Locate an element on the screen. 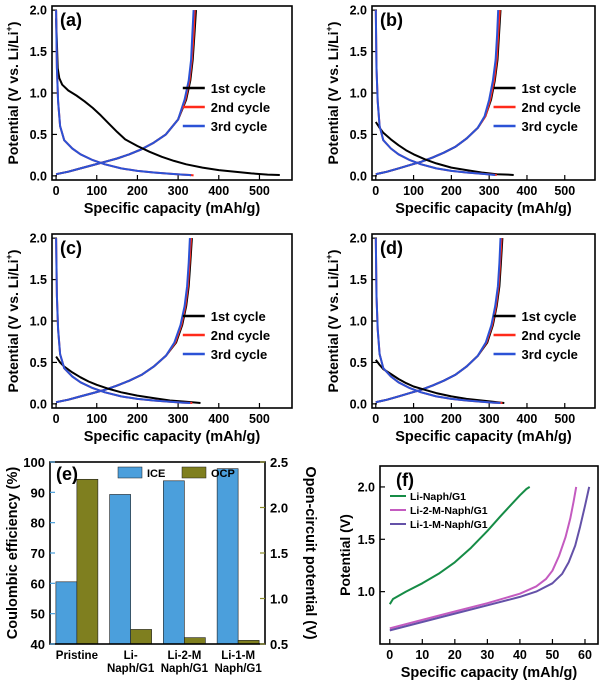  y-label-tail: ) is located at coordinates (13, 252).